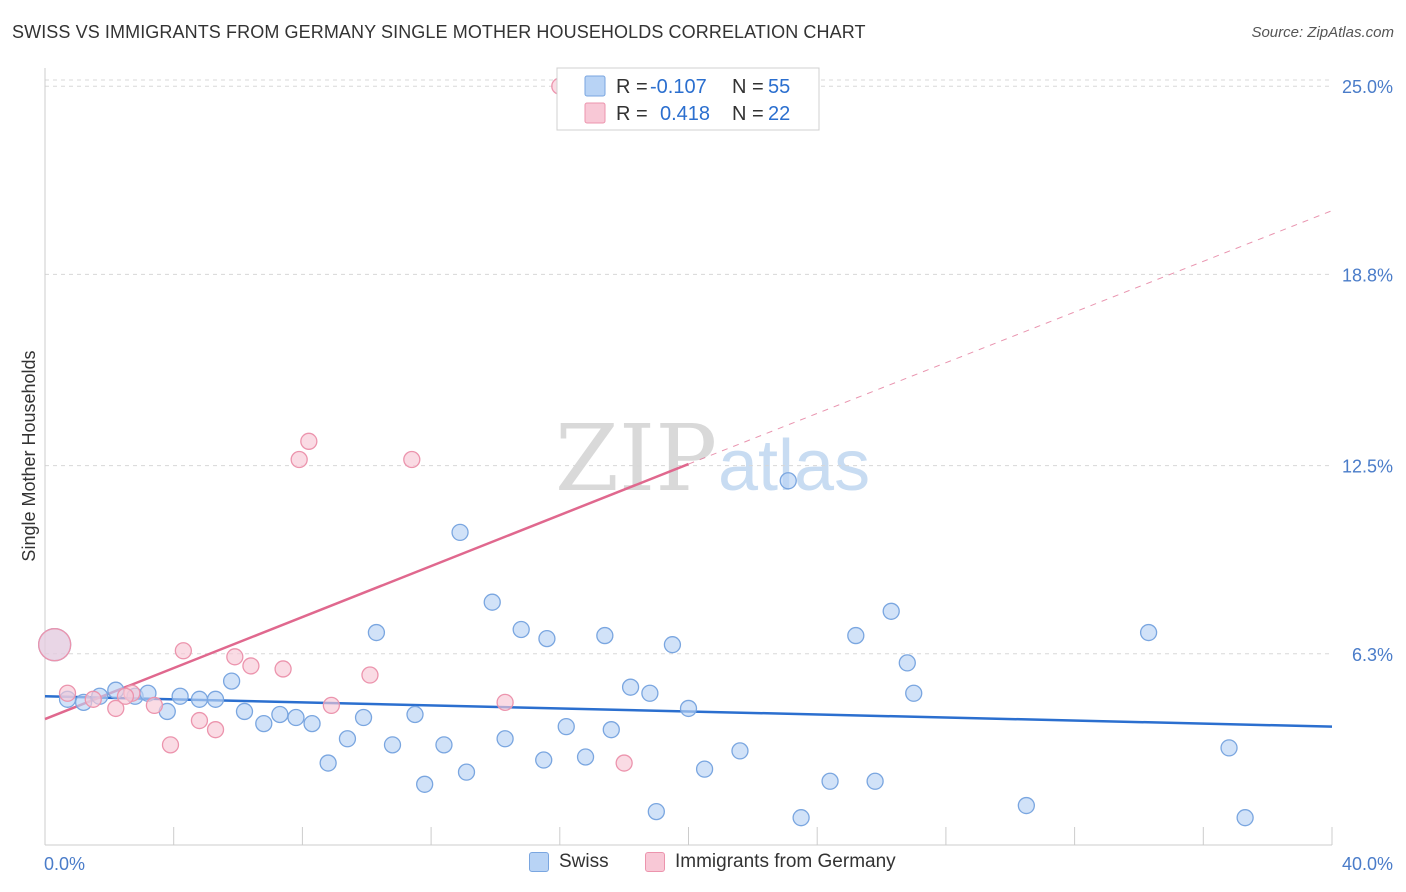  Describe the element at coordinates (655, 862) in the screenshot. I see `bottom-legend-germany-swatch` at that location.